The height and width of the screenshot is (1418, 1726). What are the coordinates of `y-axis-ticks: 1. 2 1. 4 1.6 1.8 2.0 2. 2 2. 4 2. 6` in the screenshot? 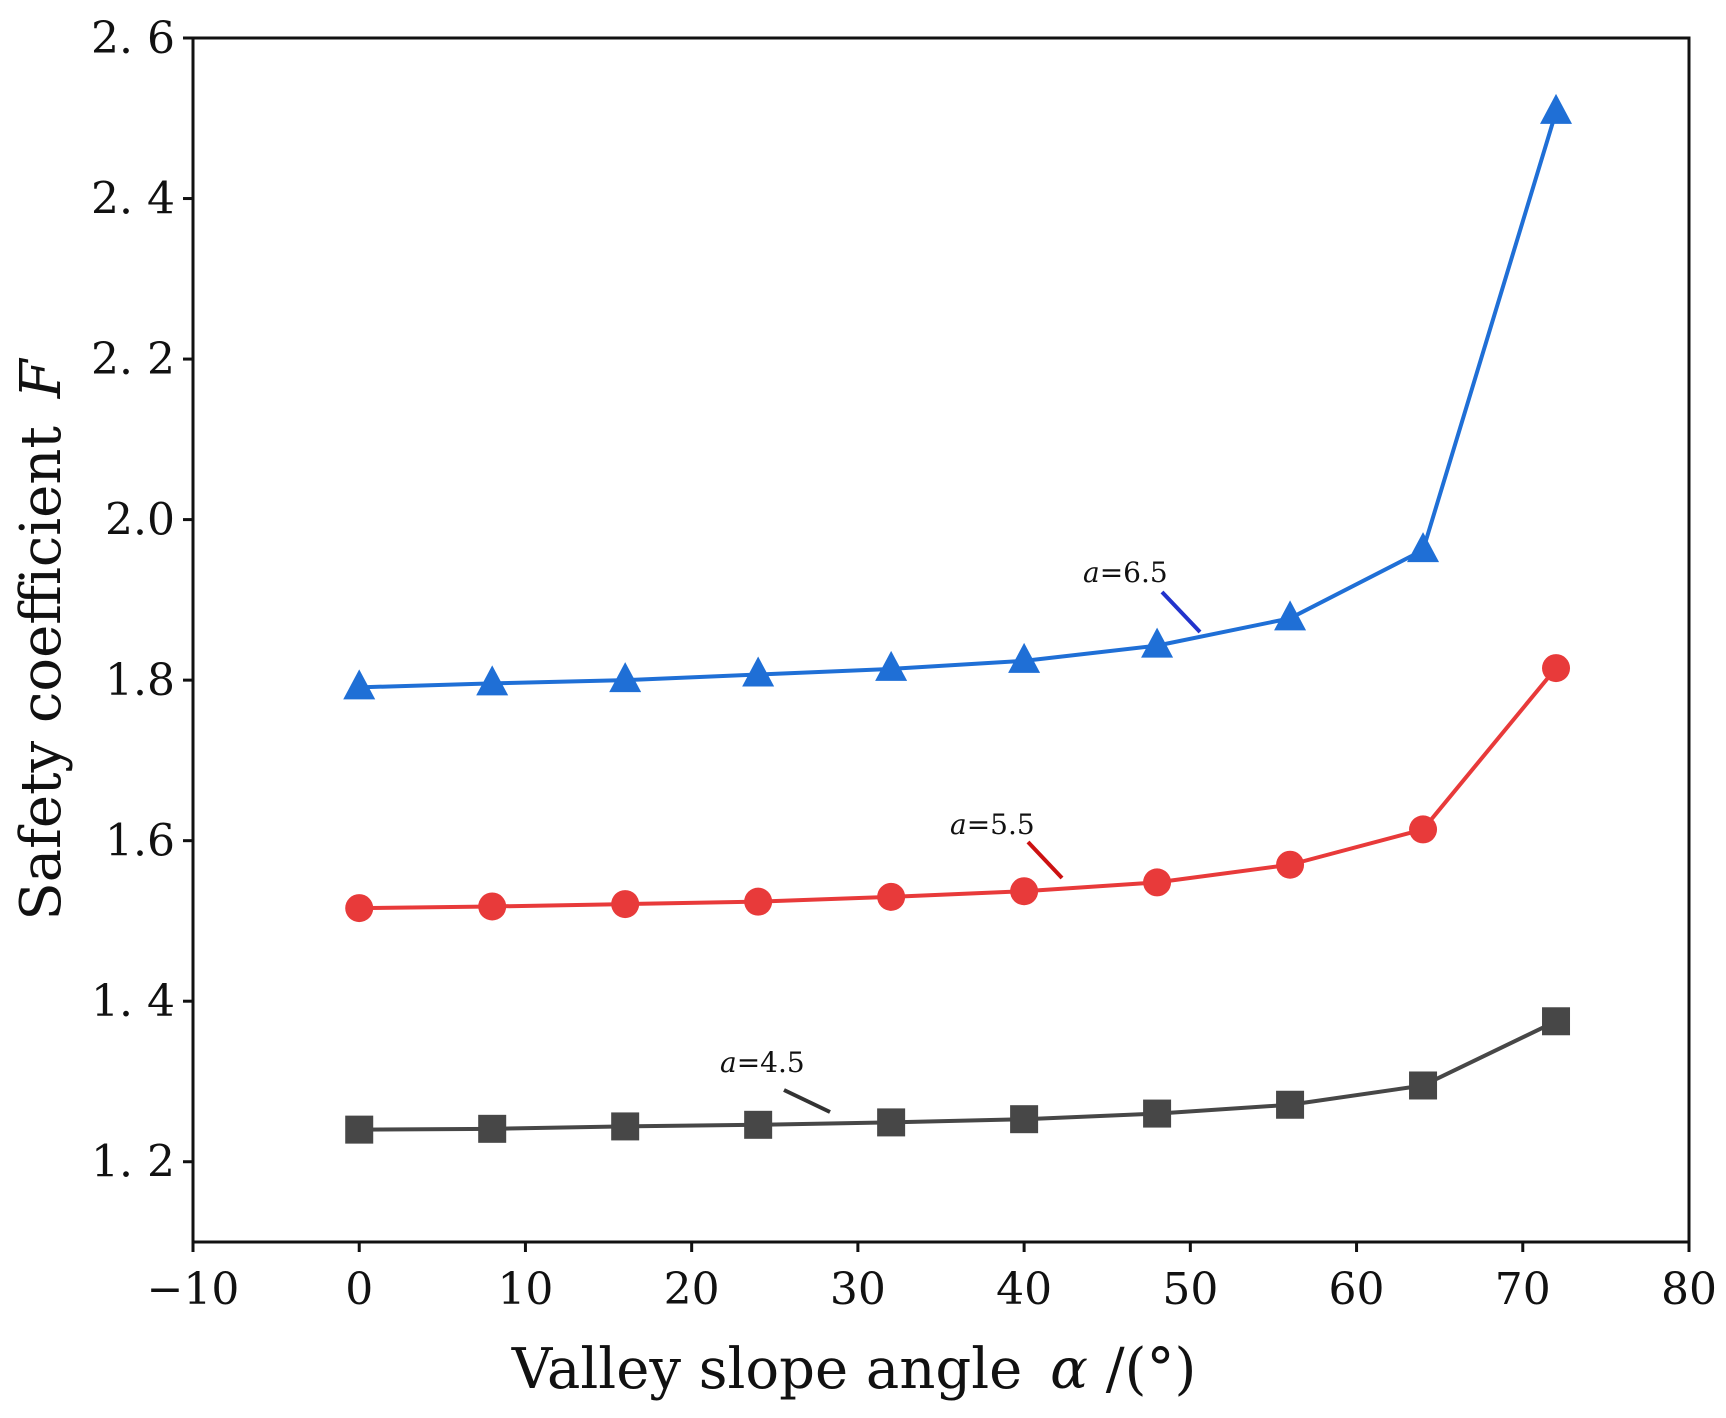 It's located at (142, 600).